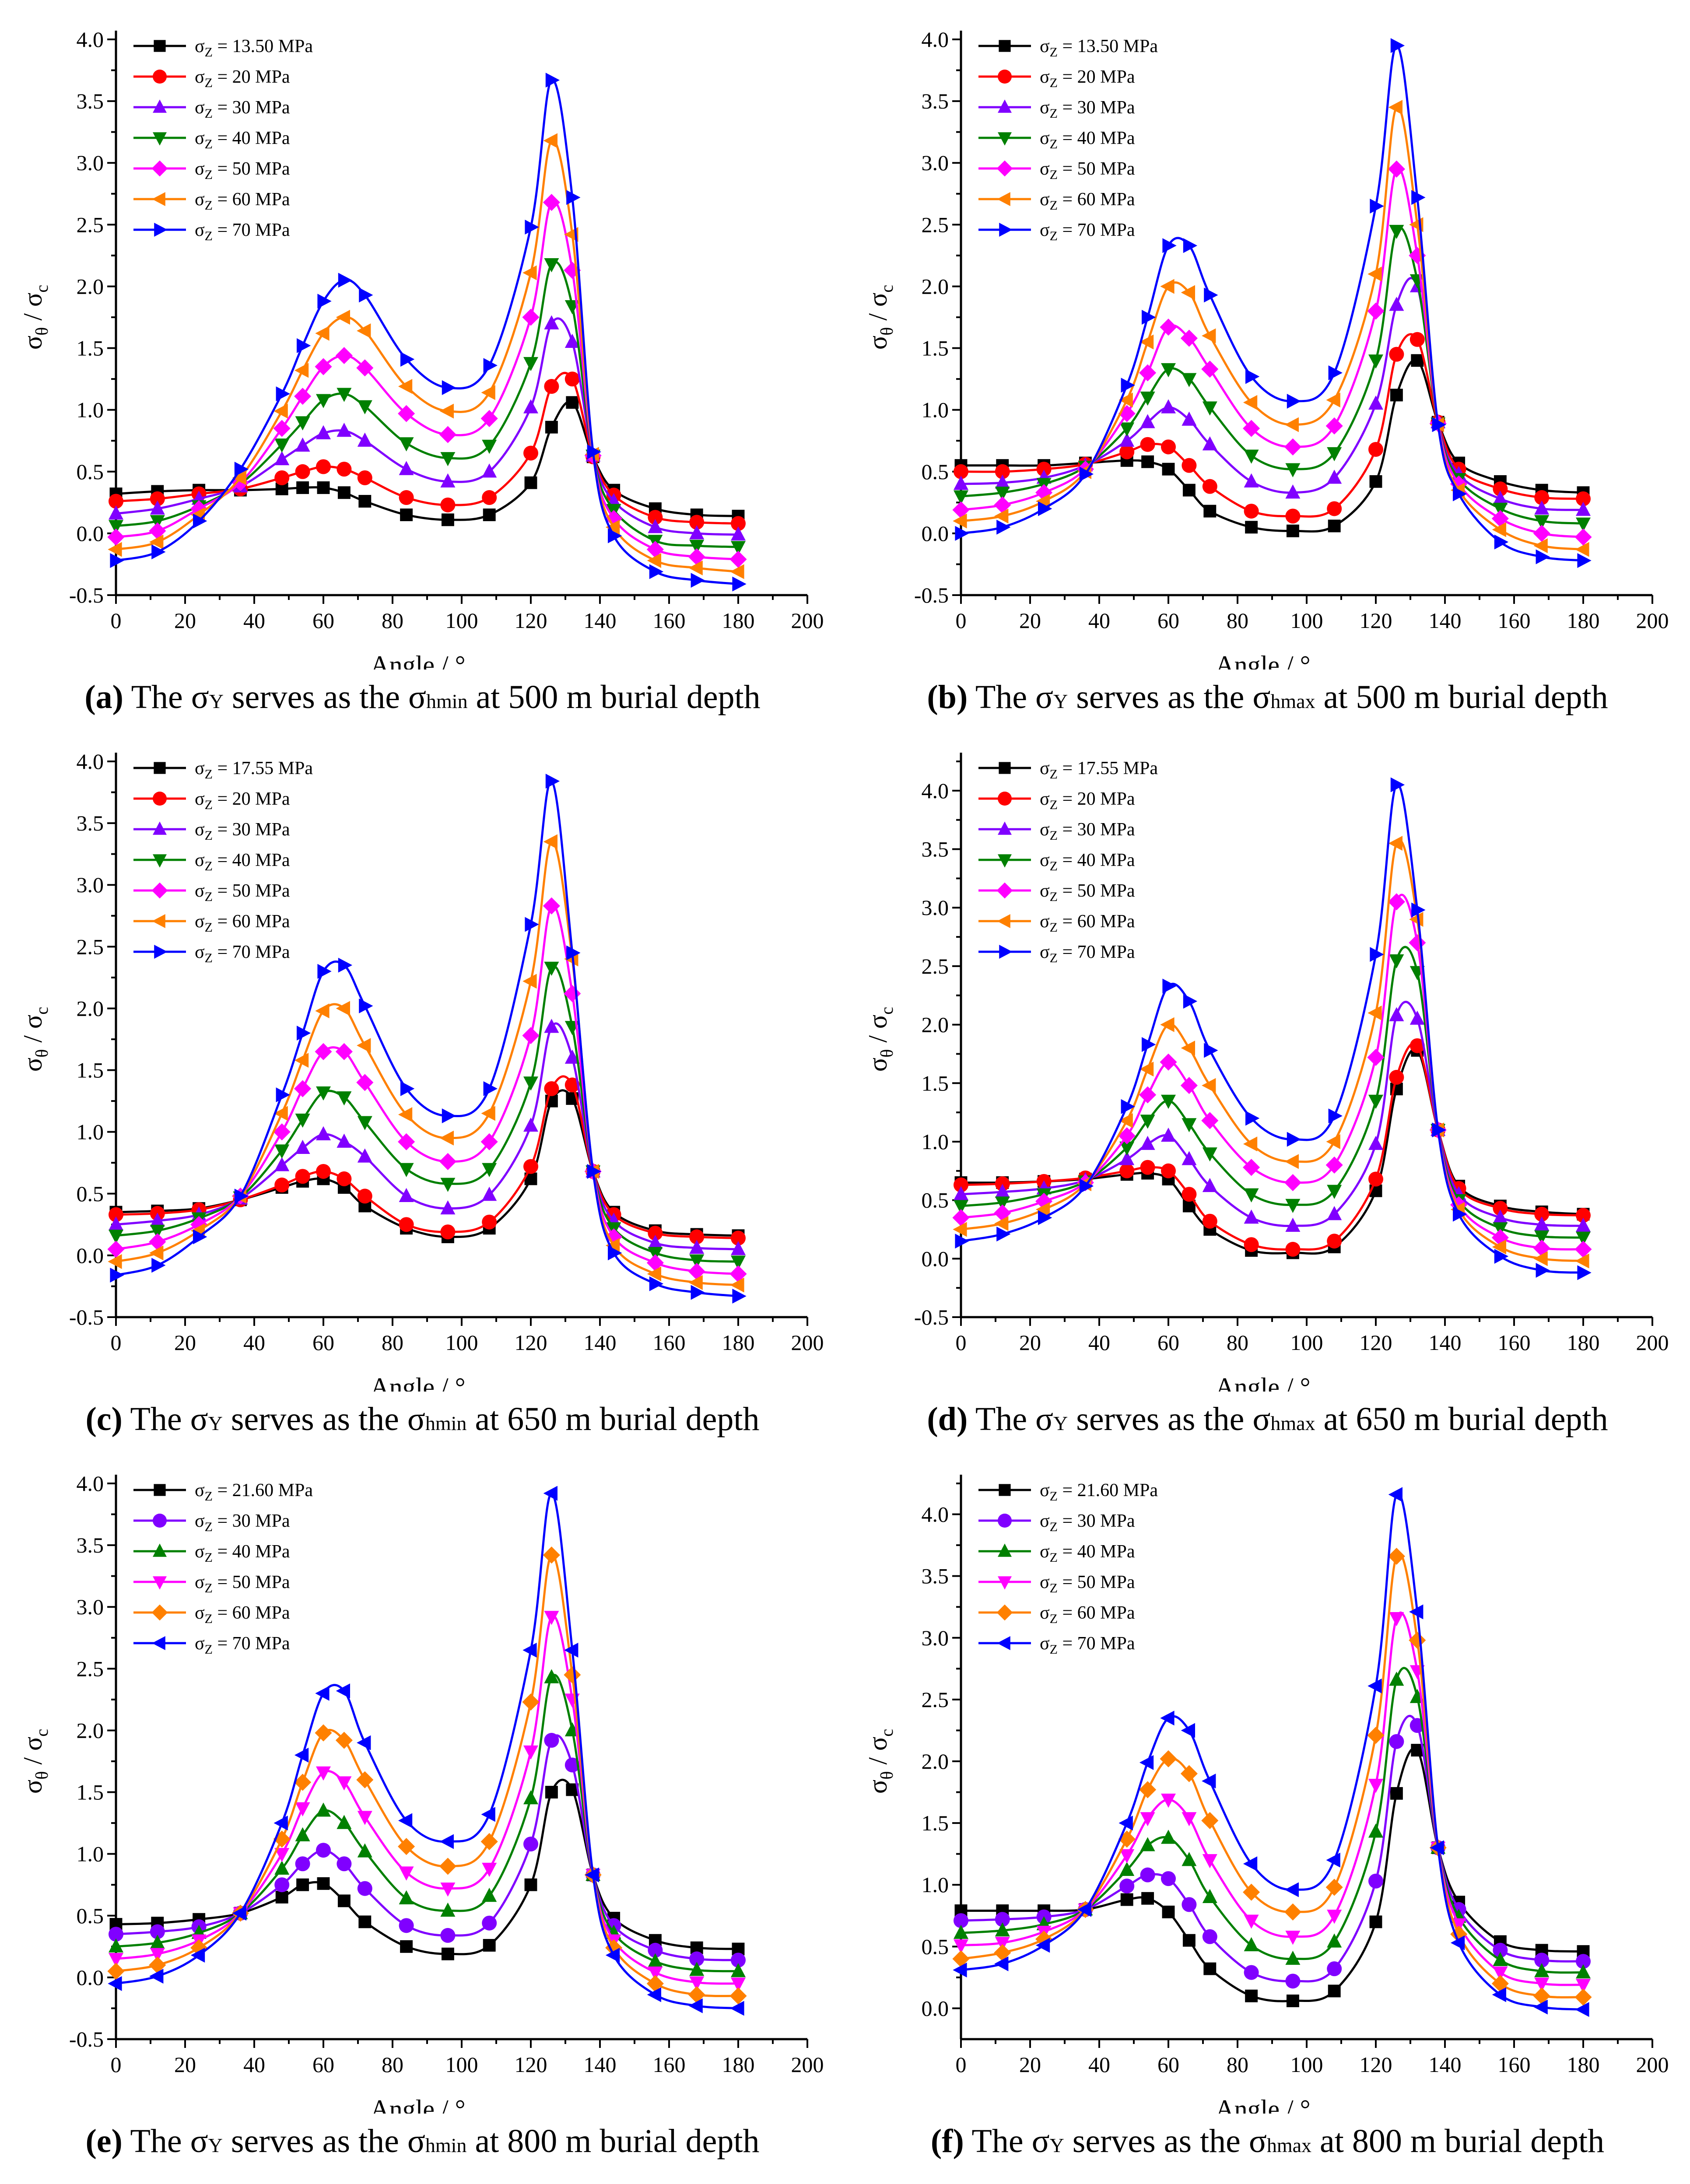 The height and width of the screenshot is (2184, 1690). I want to click on y-tick-label: 1.0, so click(936, 1141).